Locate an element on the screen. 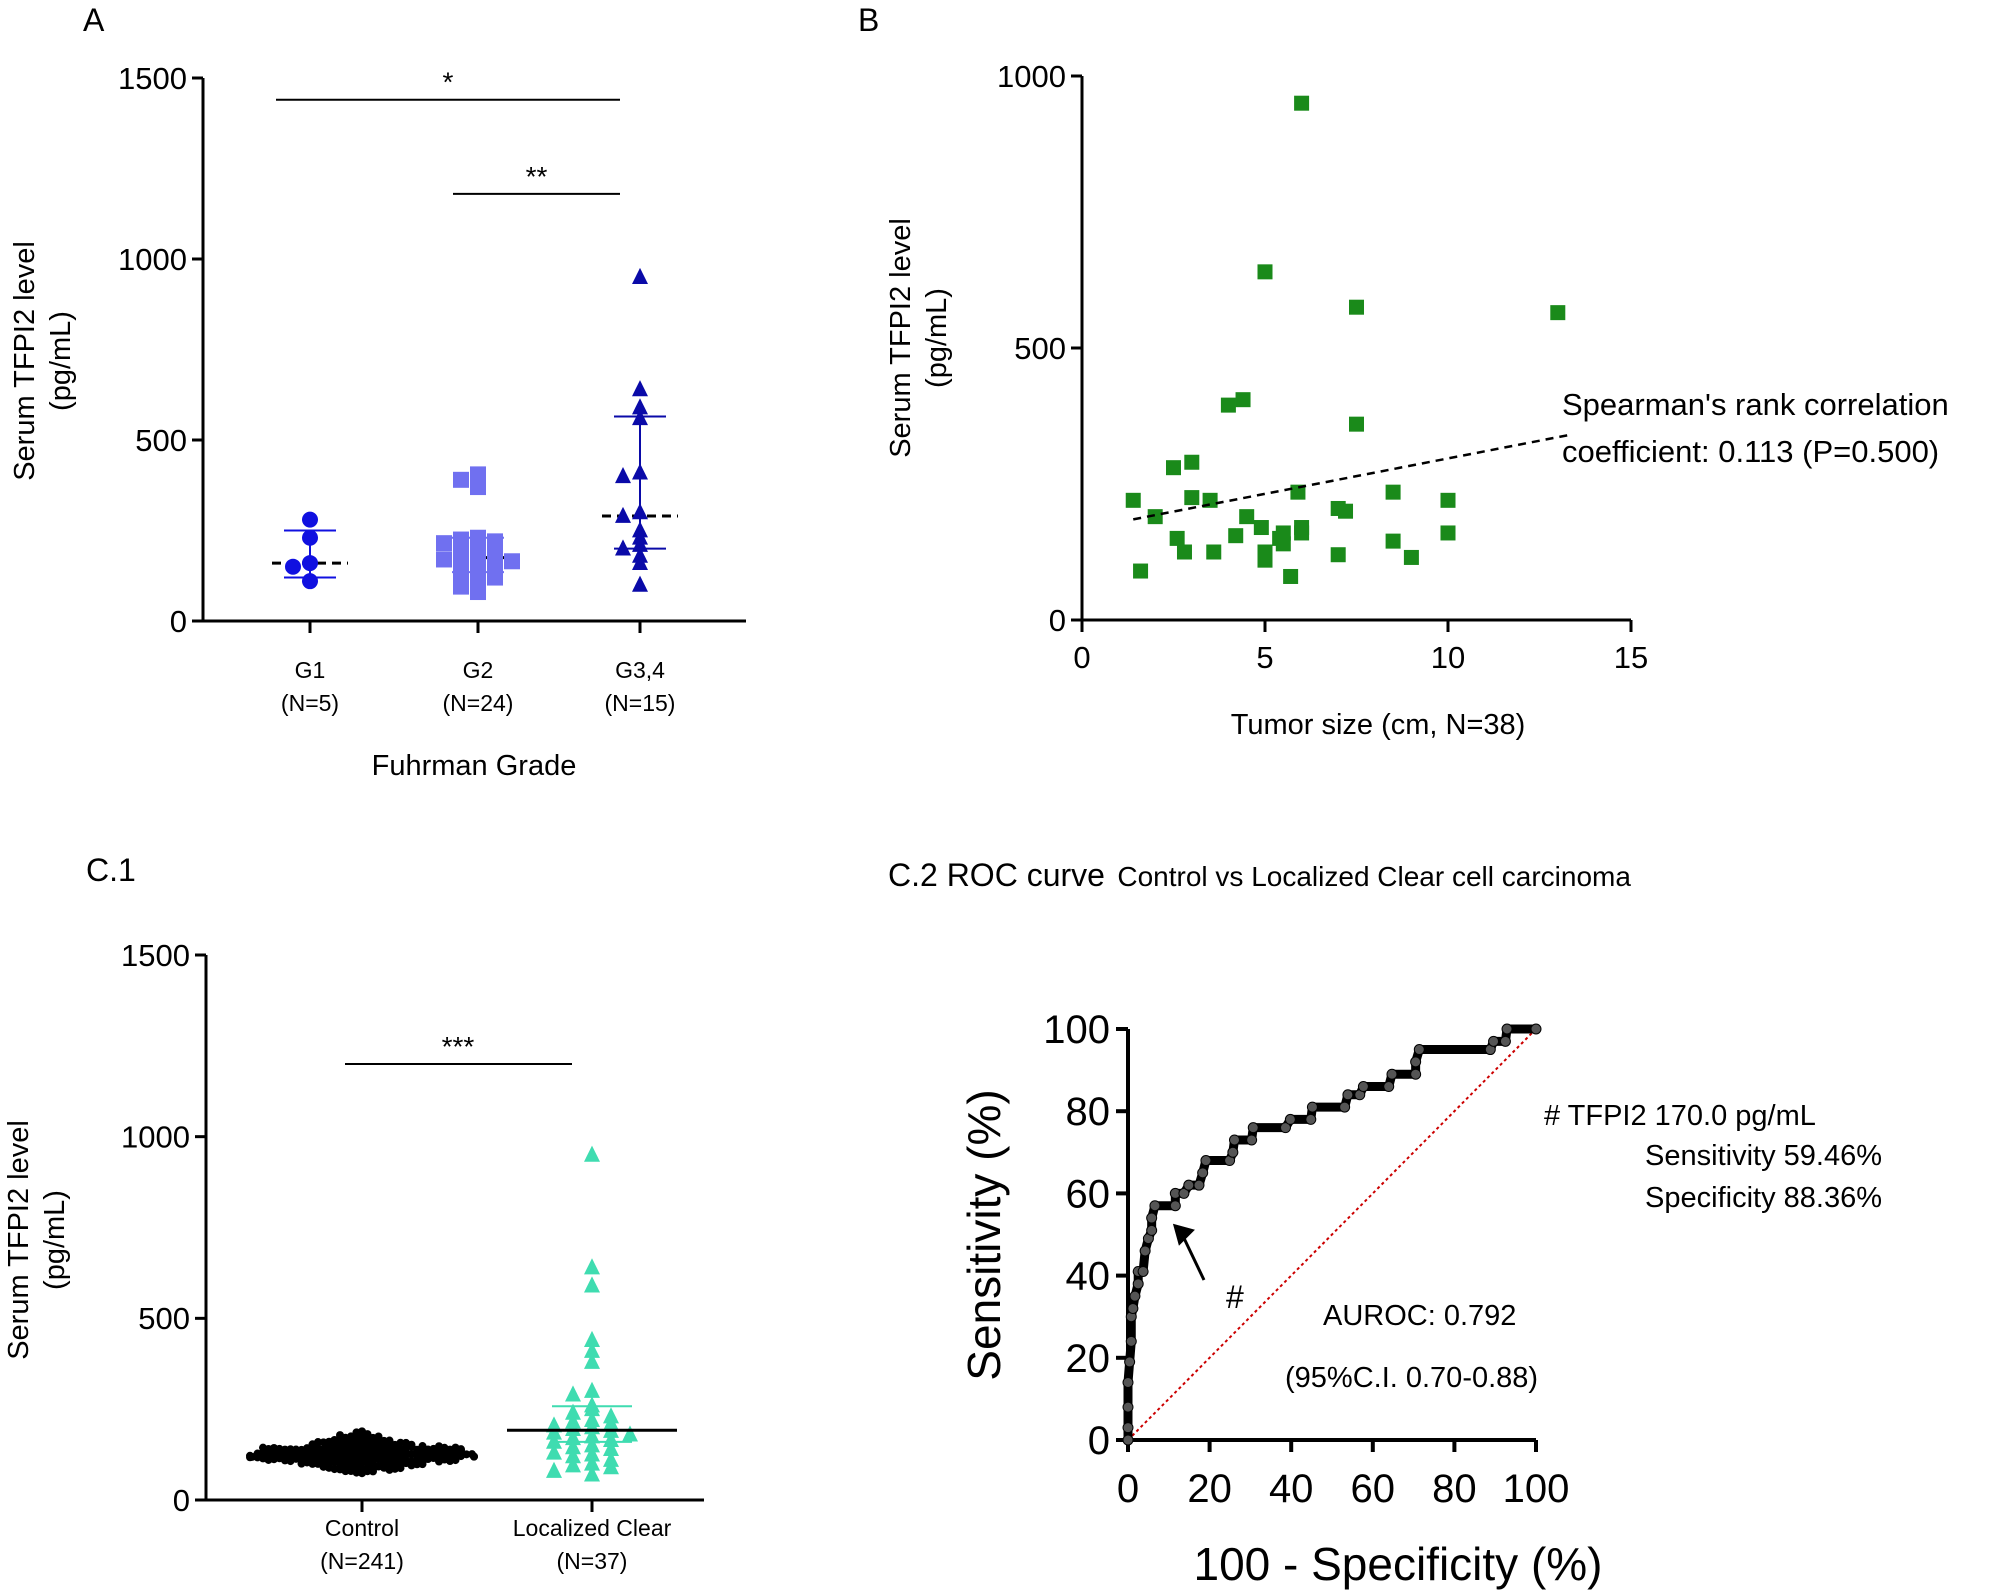 The width and height of the screenshot is (2010, 1591). panel-c2-y-tick-label: 20 is located at coordinates (1088, 1359).